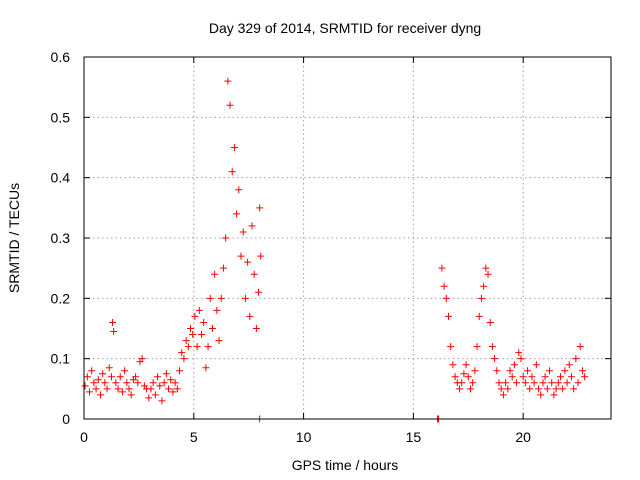 This screenshot has height=480, width=640. I want to click on x-tick-label: 5, so click(194, 437).